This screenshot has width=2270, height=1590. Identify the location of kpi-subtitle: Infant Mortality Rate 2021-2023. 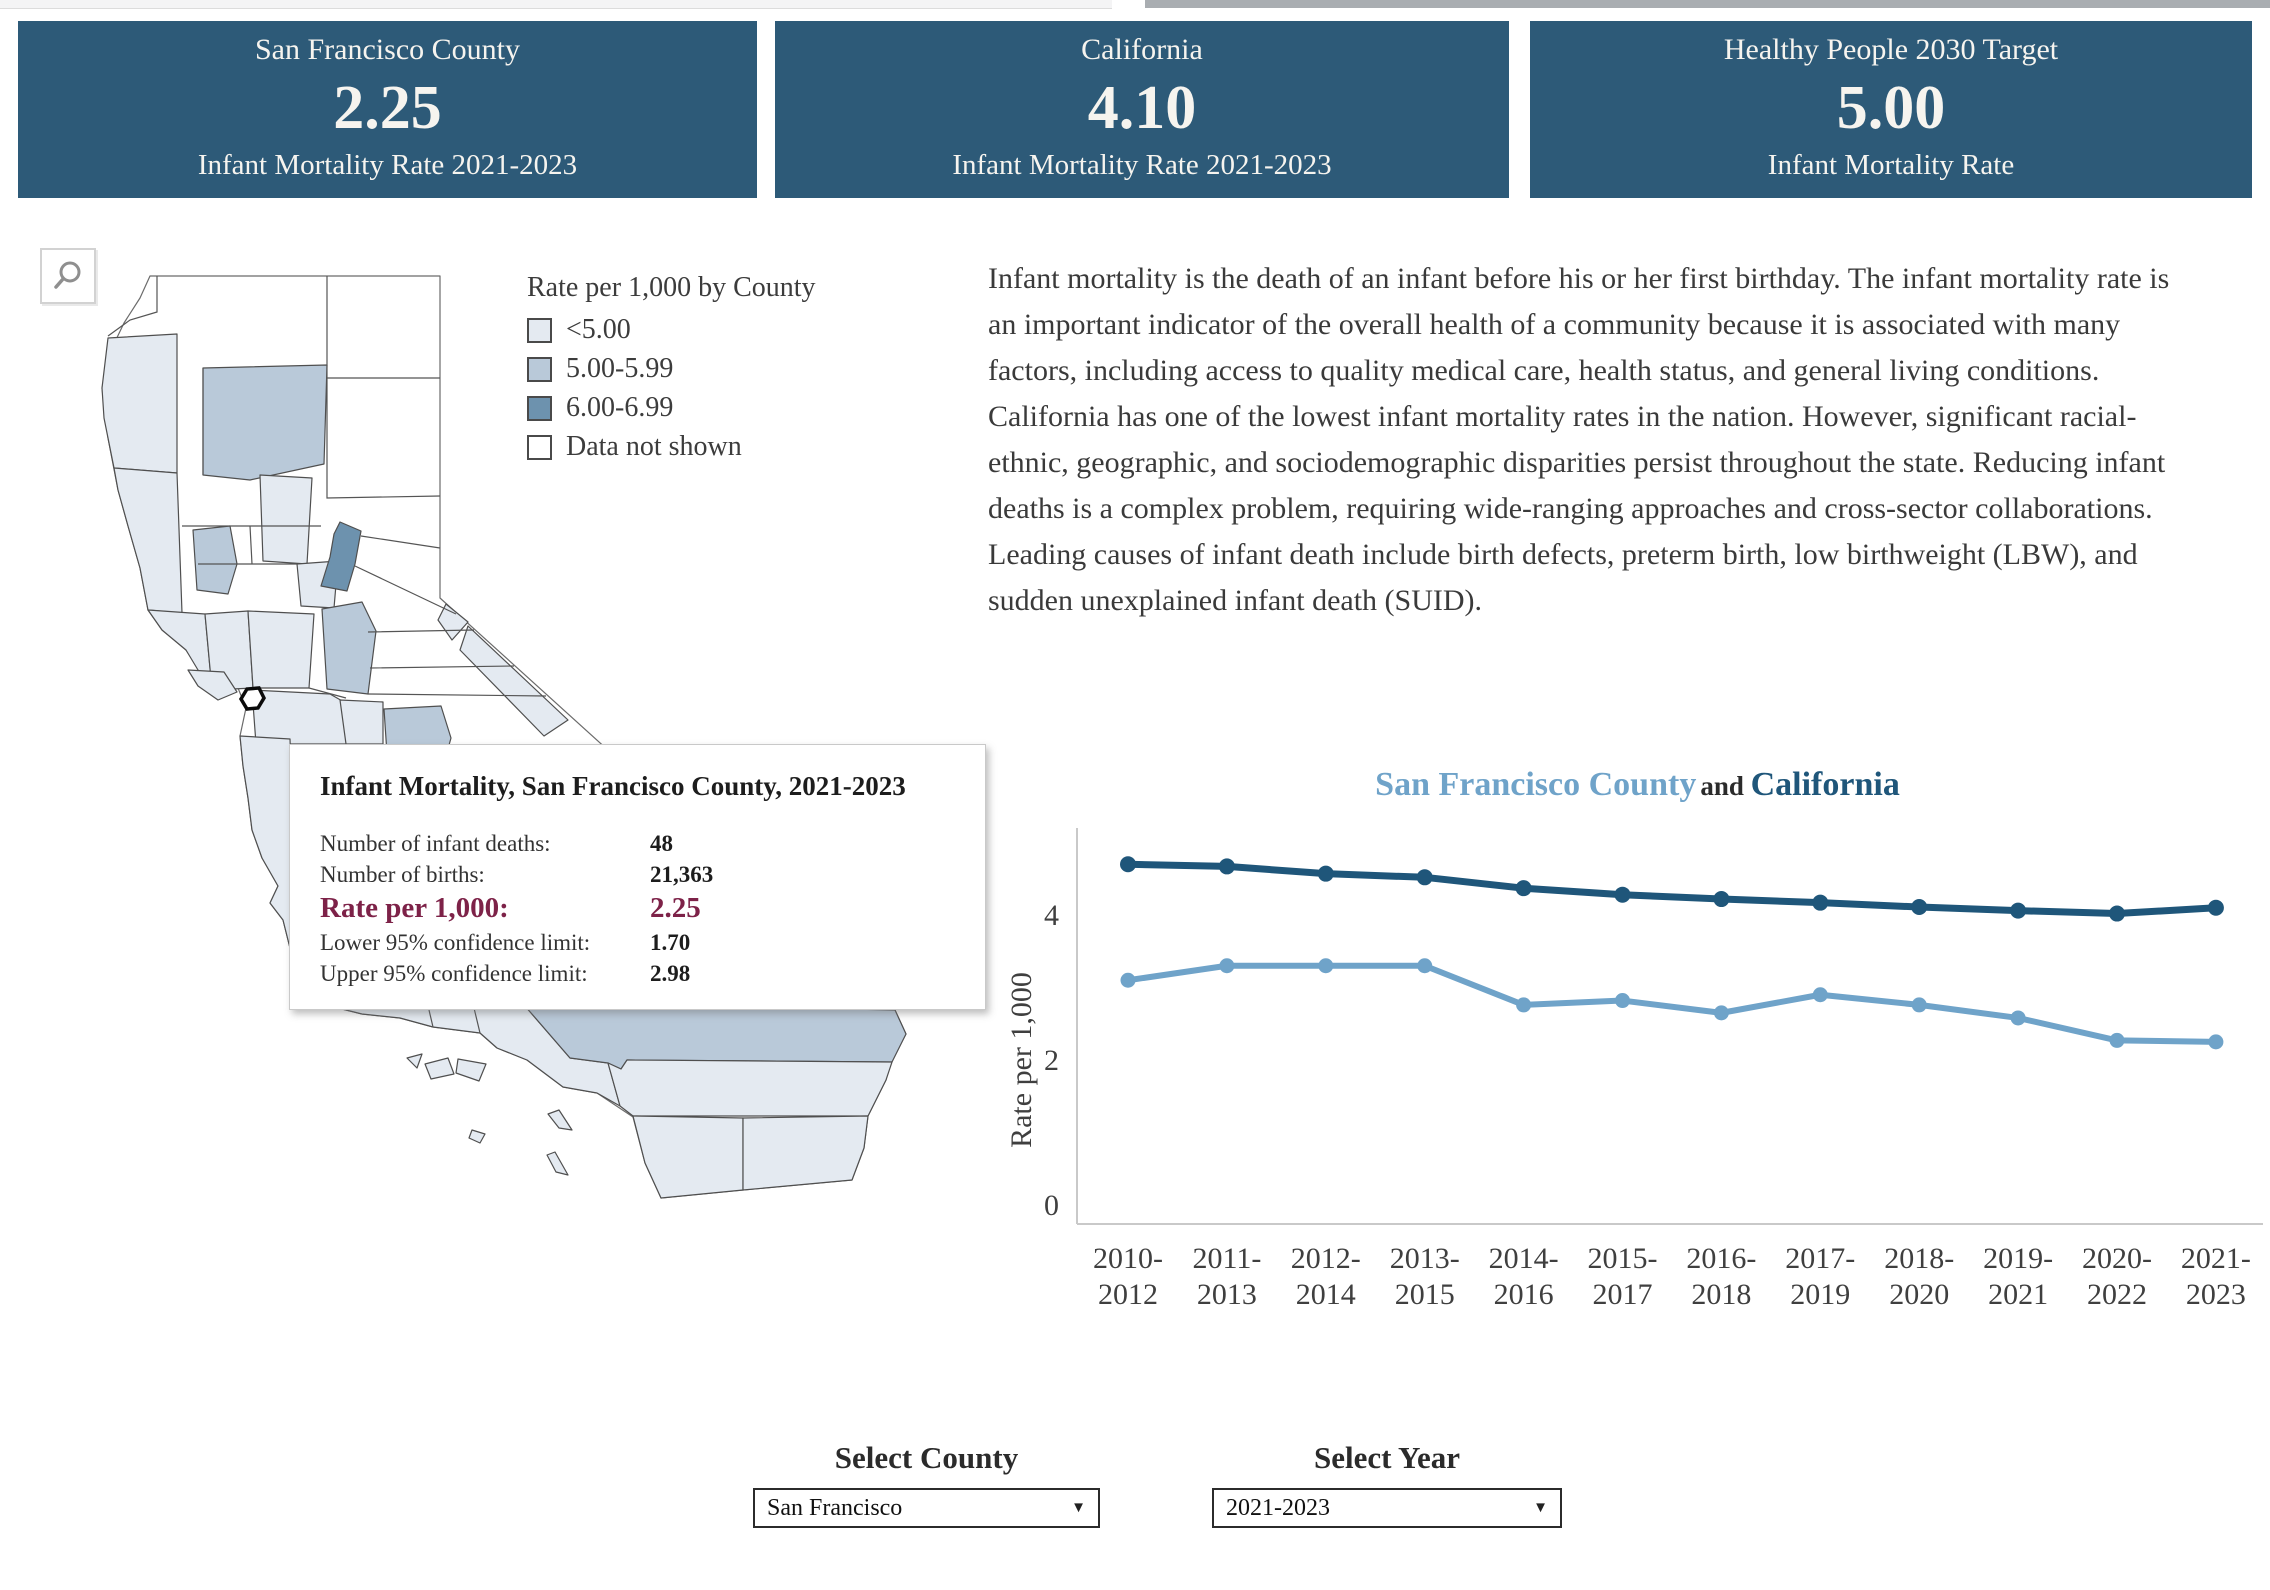
(387, 165).